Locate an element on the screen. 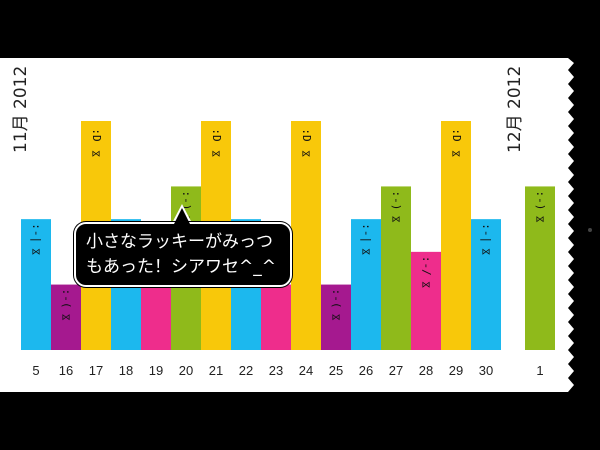 The width and height of the screenshot is (600, 450). x-tick-label: 28 is located at coordinates (426, 370).